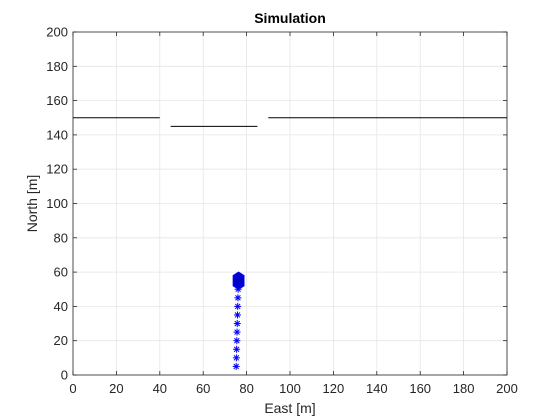 This screenshot has width=560, height=420. I want to click on vehicle-hexagon, so click(238, 280).